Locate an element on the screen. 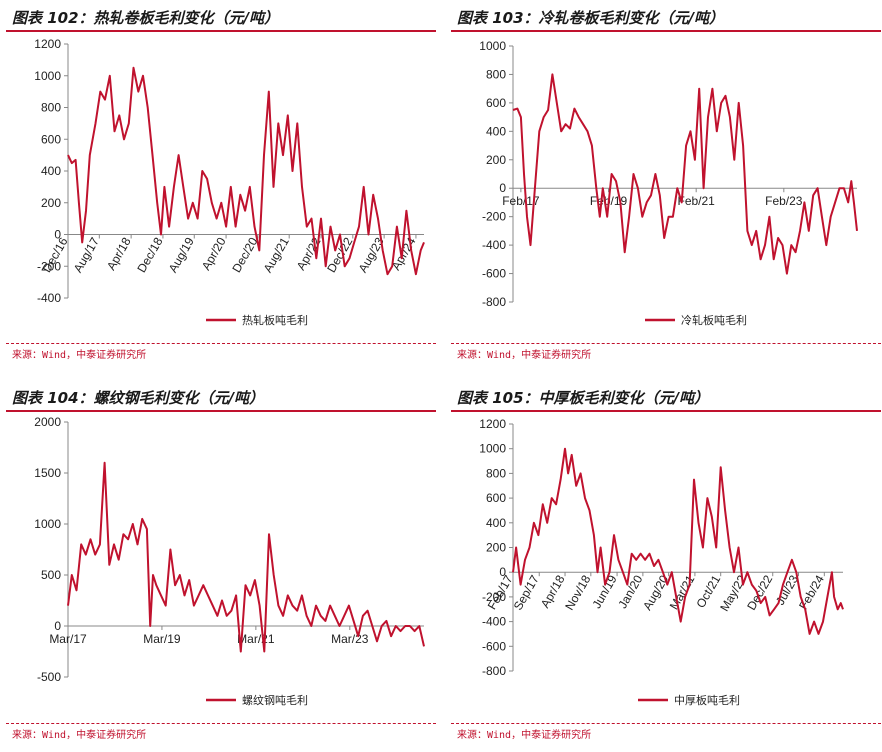 The image size is (882, 752). y-tick-label: 1500 is located at coordinates (47, 473).